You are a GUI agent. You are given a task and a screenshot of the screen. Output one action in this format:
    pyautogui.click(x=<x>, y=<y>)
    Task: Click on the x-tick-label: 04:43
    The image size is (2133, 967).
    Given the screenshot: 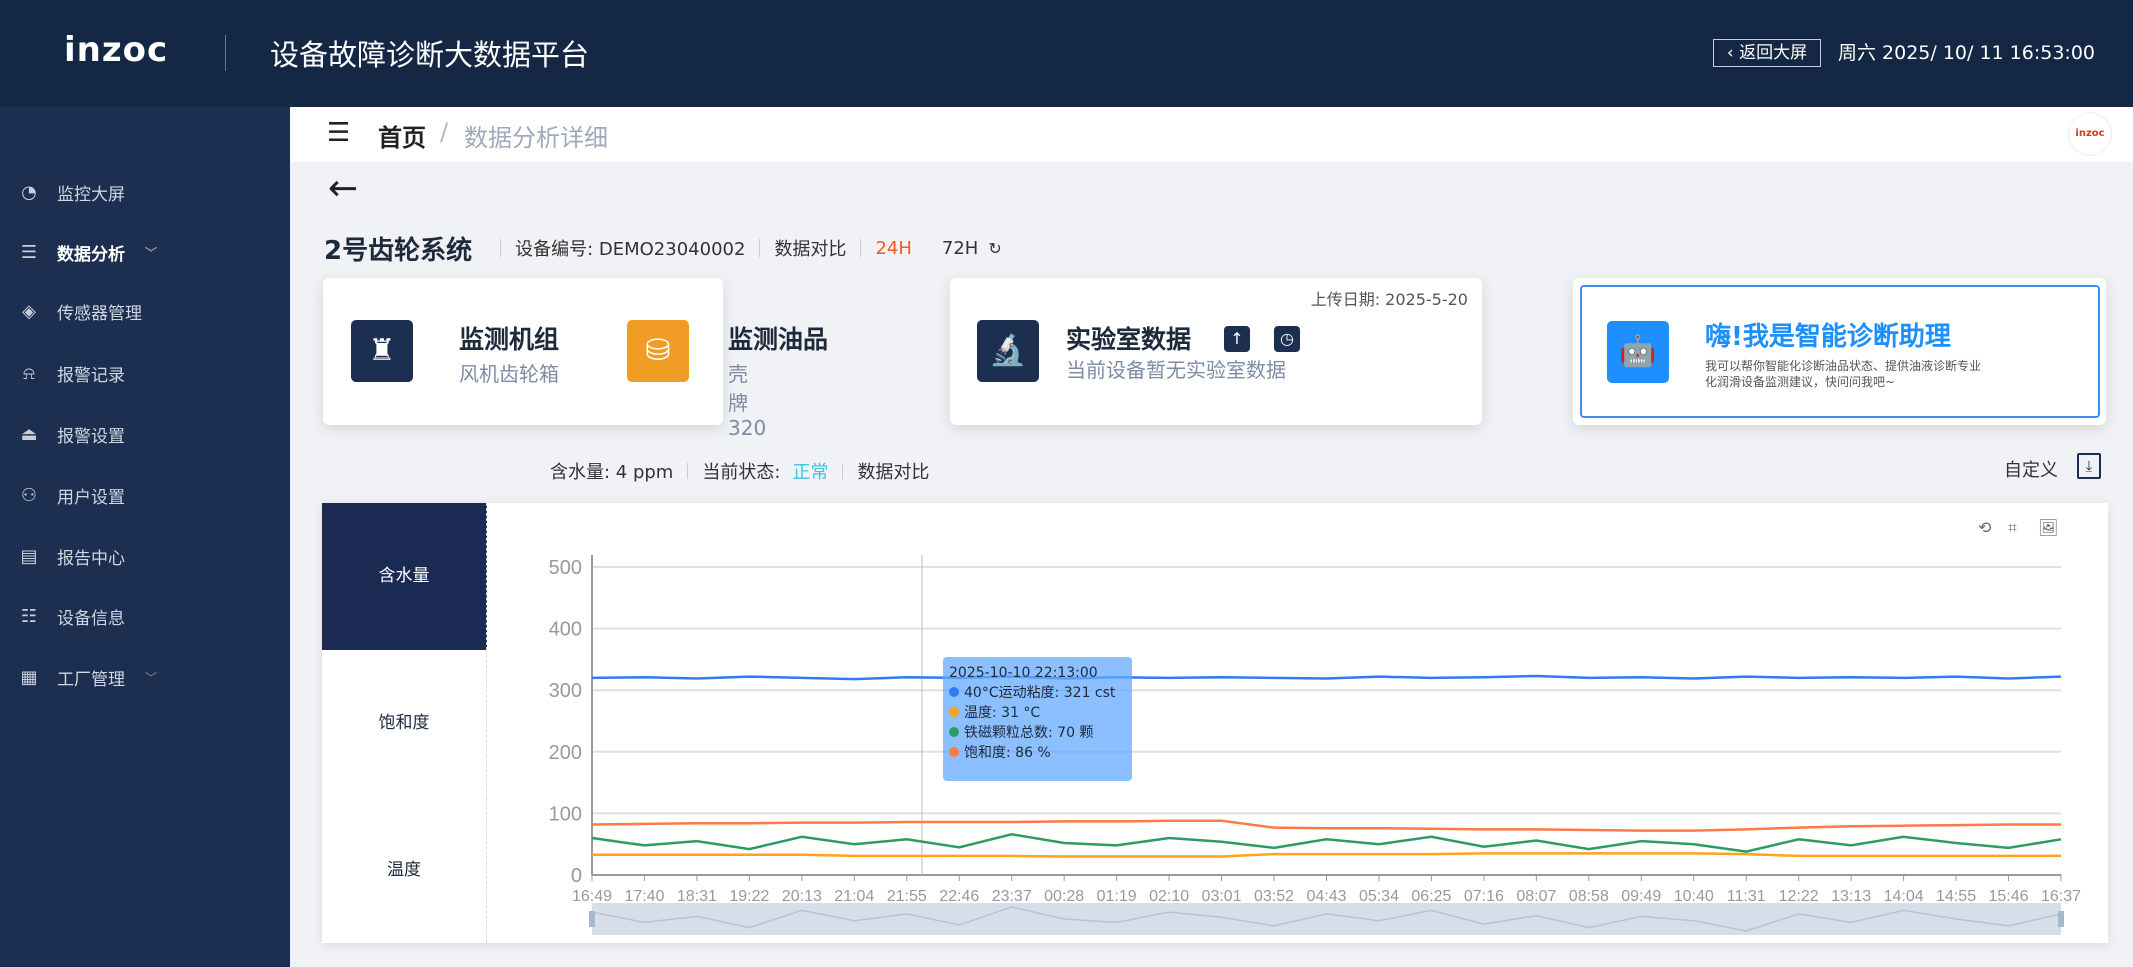 What is the action you would take?
    pyautogui.click(x=1326, y=896)
    